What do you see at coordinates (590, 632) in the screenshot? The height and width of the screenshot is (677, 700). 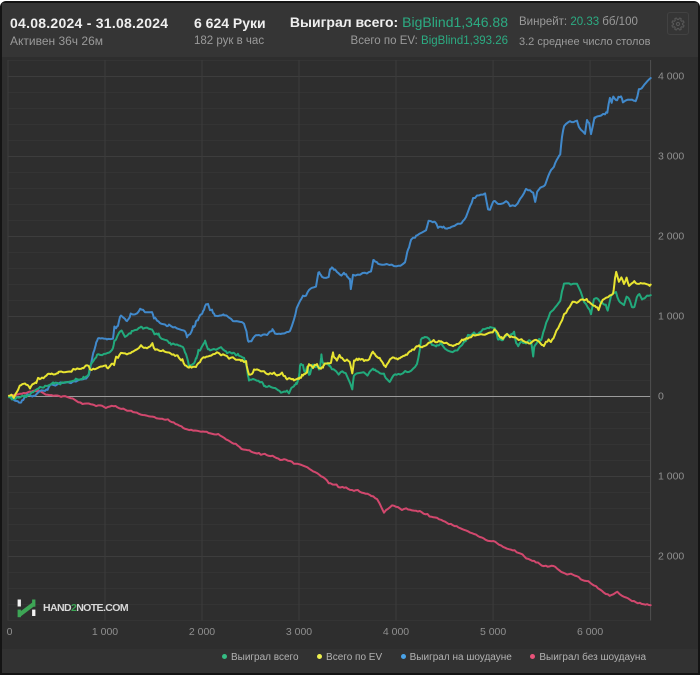 I see `svg-text: 6 000` at bounding box center [590, 632].